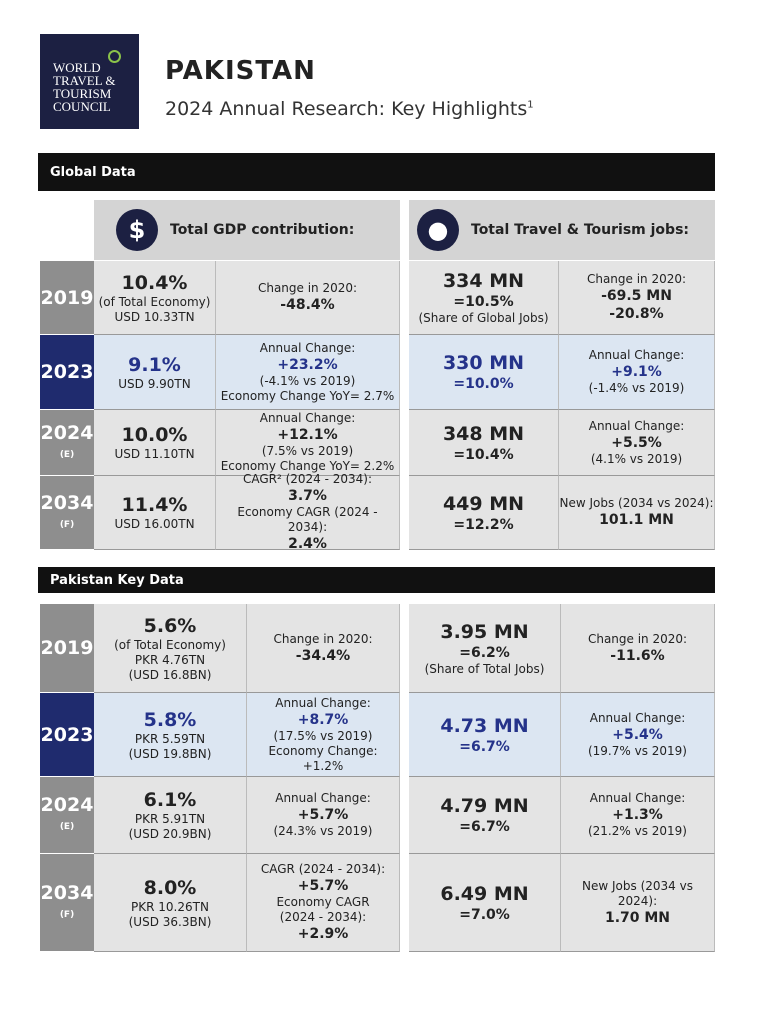 The image size is (768, 1024). I want to click on value: +1.3%, so click(637, 815).